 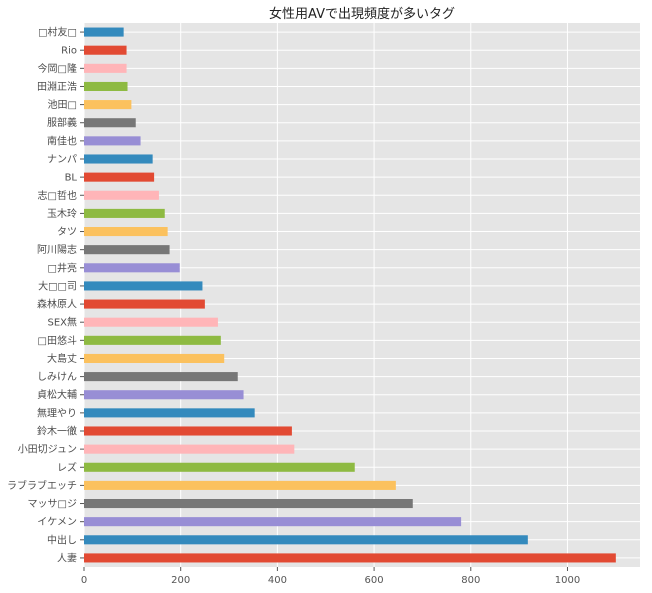 What do you see at coordinates (362, 14) in the screenshot?
I see `chart-title: 女性用AVで出現頻度が多いタグ` at bounding box center [362, 14].